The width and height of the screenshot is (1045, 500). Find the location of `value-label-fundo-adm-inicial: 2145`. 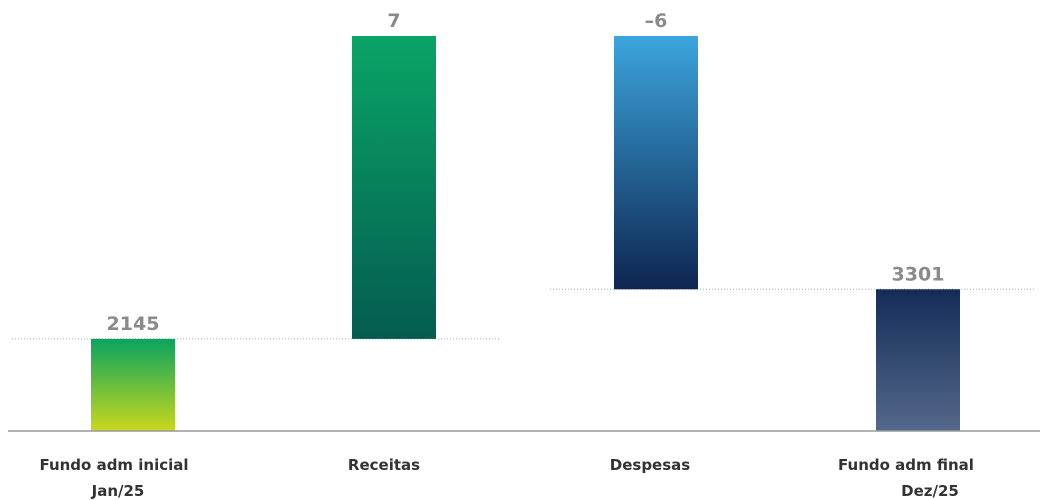

value-label-fundo-adm-inicial: 2145 is located at coordinates (133, 324).